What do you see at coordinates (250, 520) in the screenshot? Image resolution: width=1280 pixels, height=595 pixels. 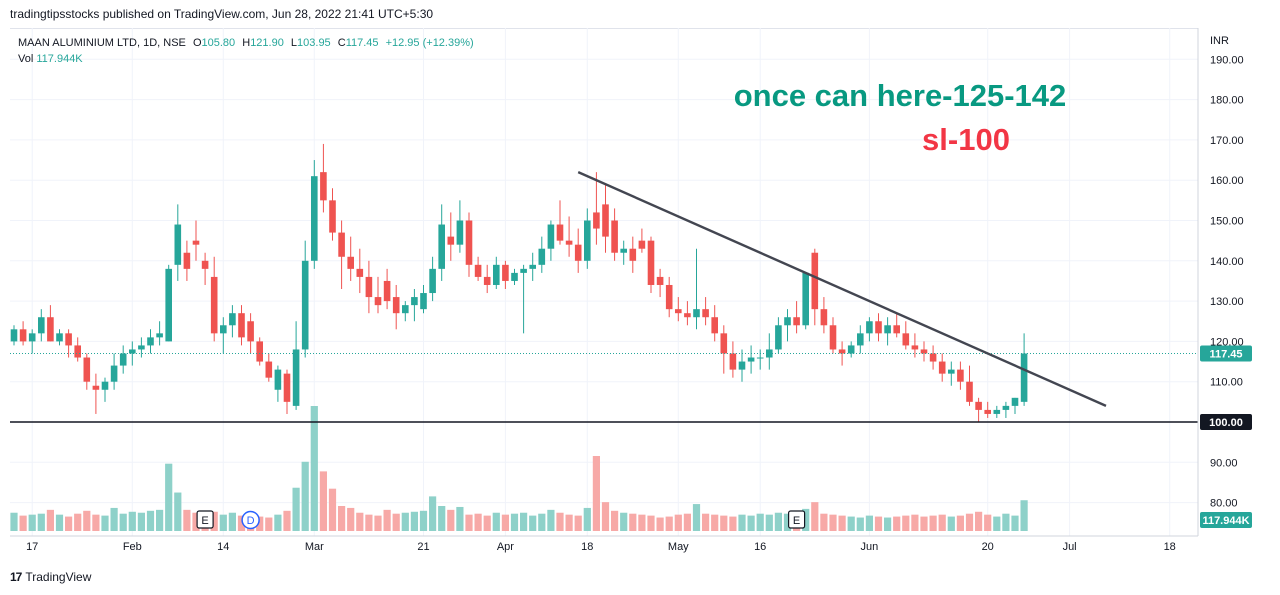 I see `dividend-marker-icon` at bounding box center [250, 520].